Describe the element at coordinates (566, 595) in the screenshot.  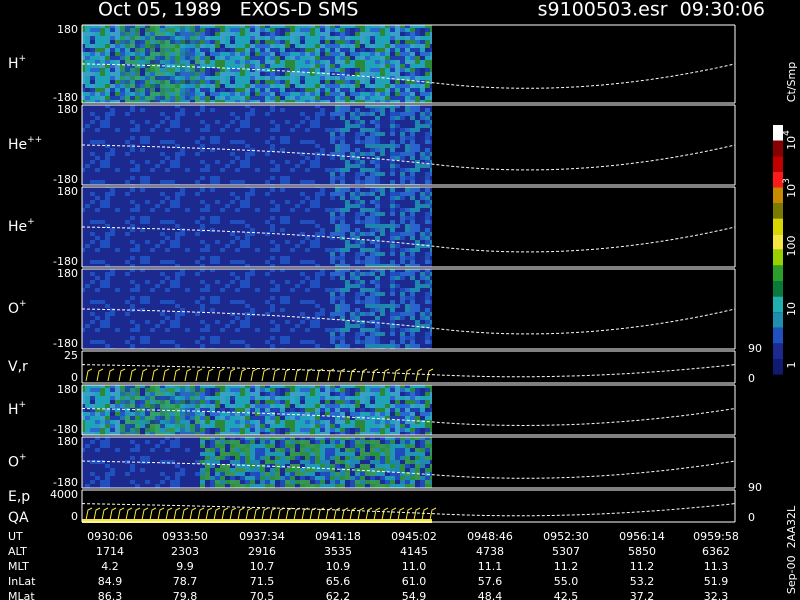
I see `table-cell: 42.5` at that location.